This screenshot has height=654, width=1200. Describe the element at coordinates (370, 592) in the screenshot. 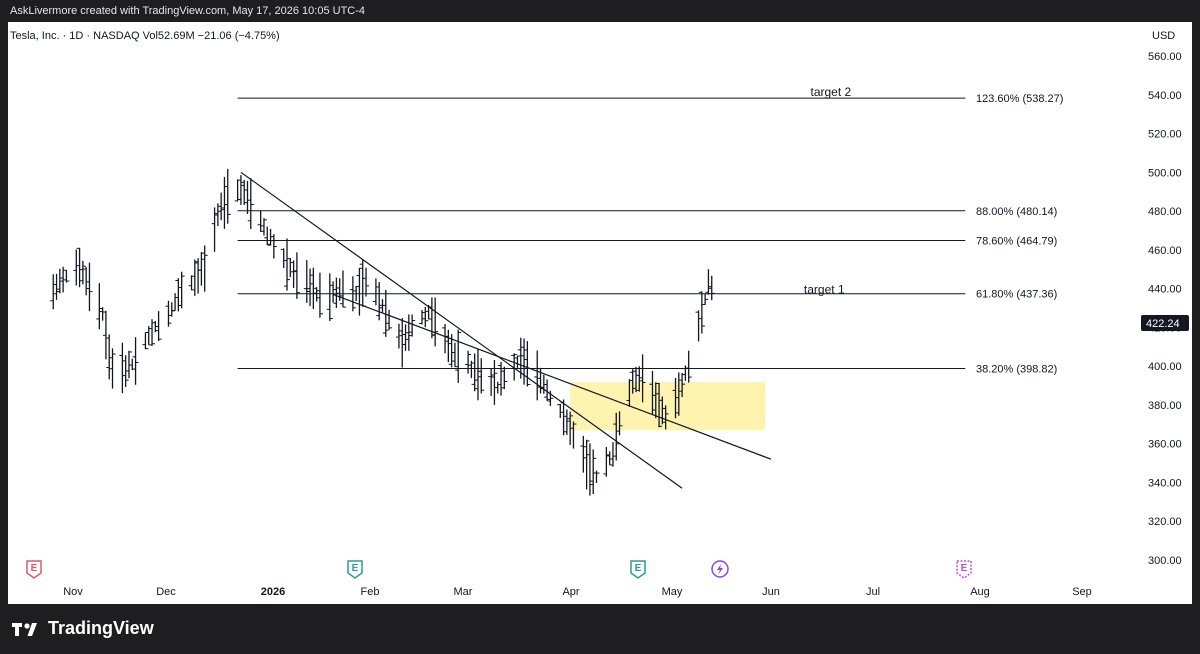

I see `x-tick-label: Feb` at that location.